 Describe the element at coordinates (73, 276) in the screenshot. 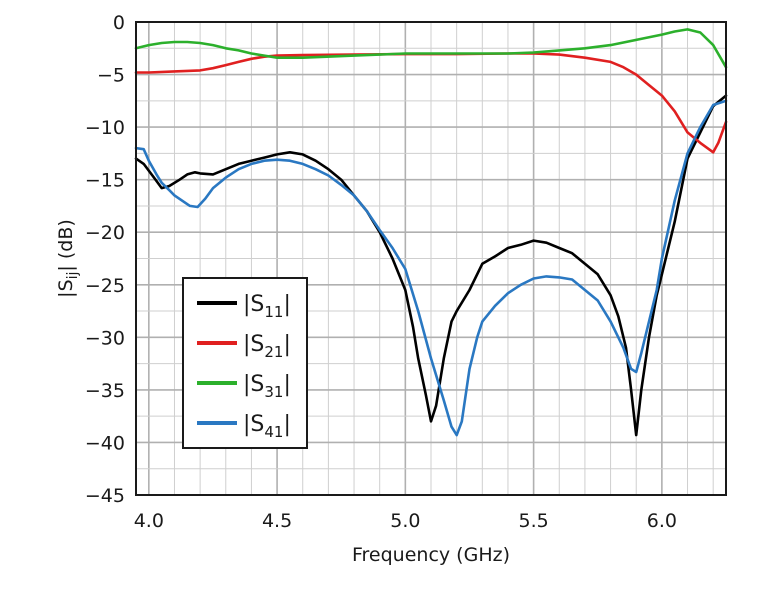

I see `y-axis-label-subscript: ij` at that location.